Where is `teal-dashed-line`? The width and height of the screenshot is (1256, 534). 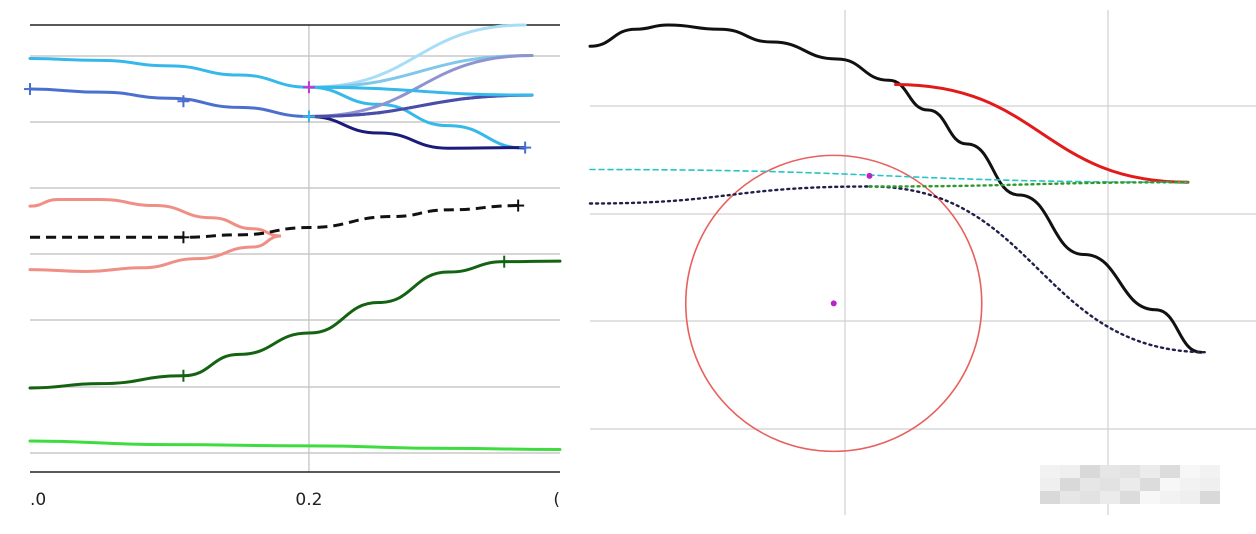
teal-dashed-line is located at coordinates (889, 176).